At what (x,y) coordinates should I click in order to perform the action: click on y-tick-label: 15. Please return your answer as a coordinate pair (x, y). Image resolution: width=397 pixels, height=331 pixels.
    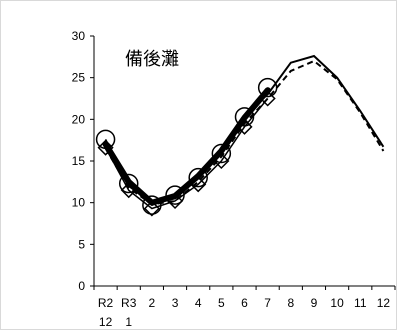
    Looking at the image, I should click on (79, 161).